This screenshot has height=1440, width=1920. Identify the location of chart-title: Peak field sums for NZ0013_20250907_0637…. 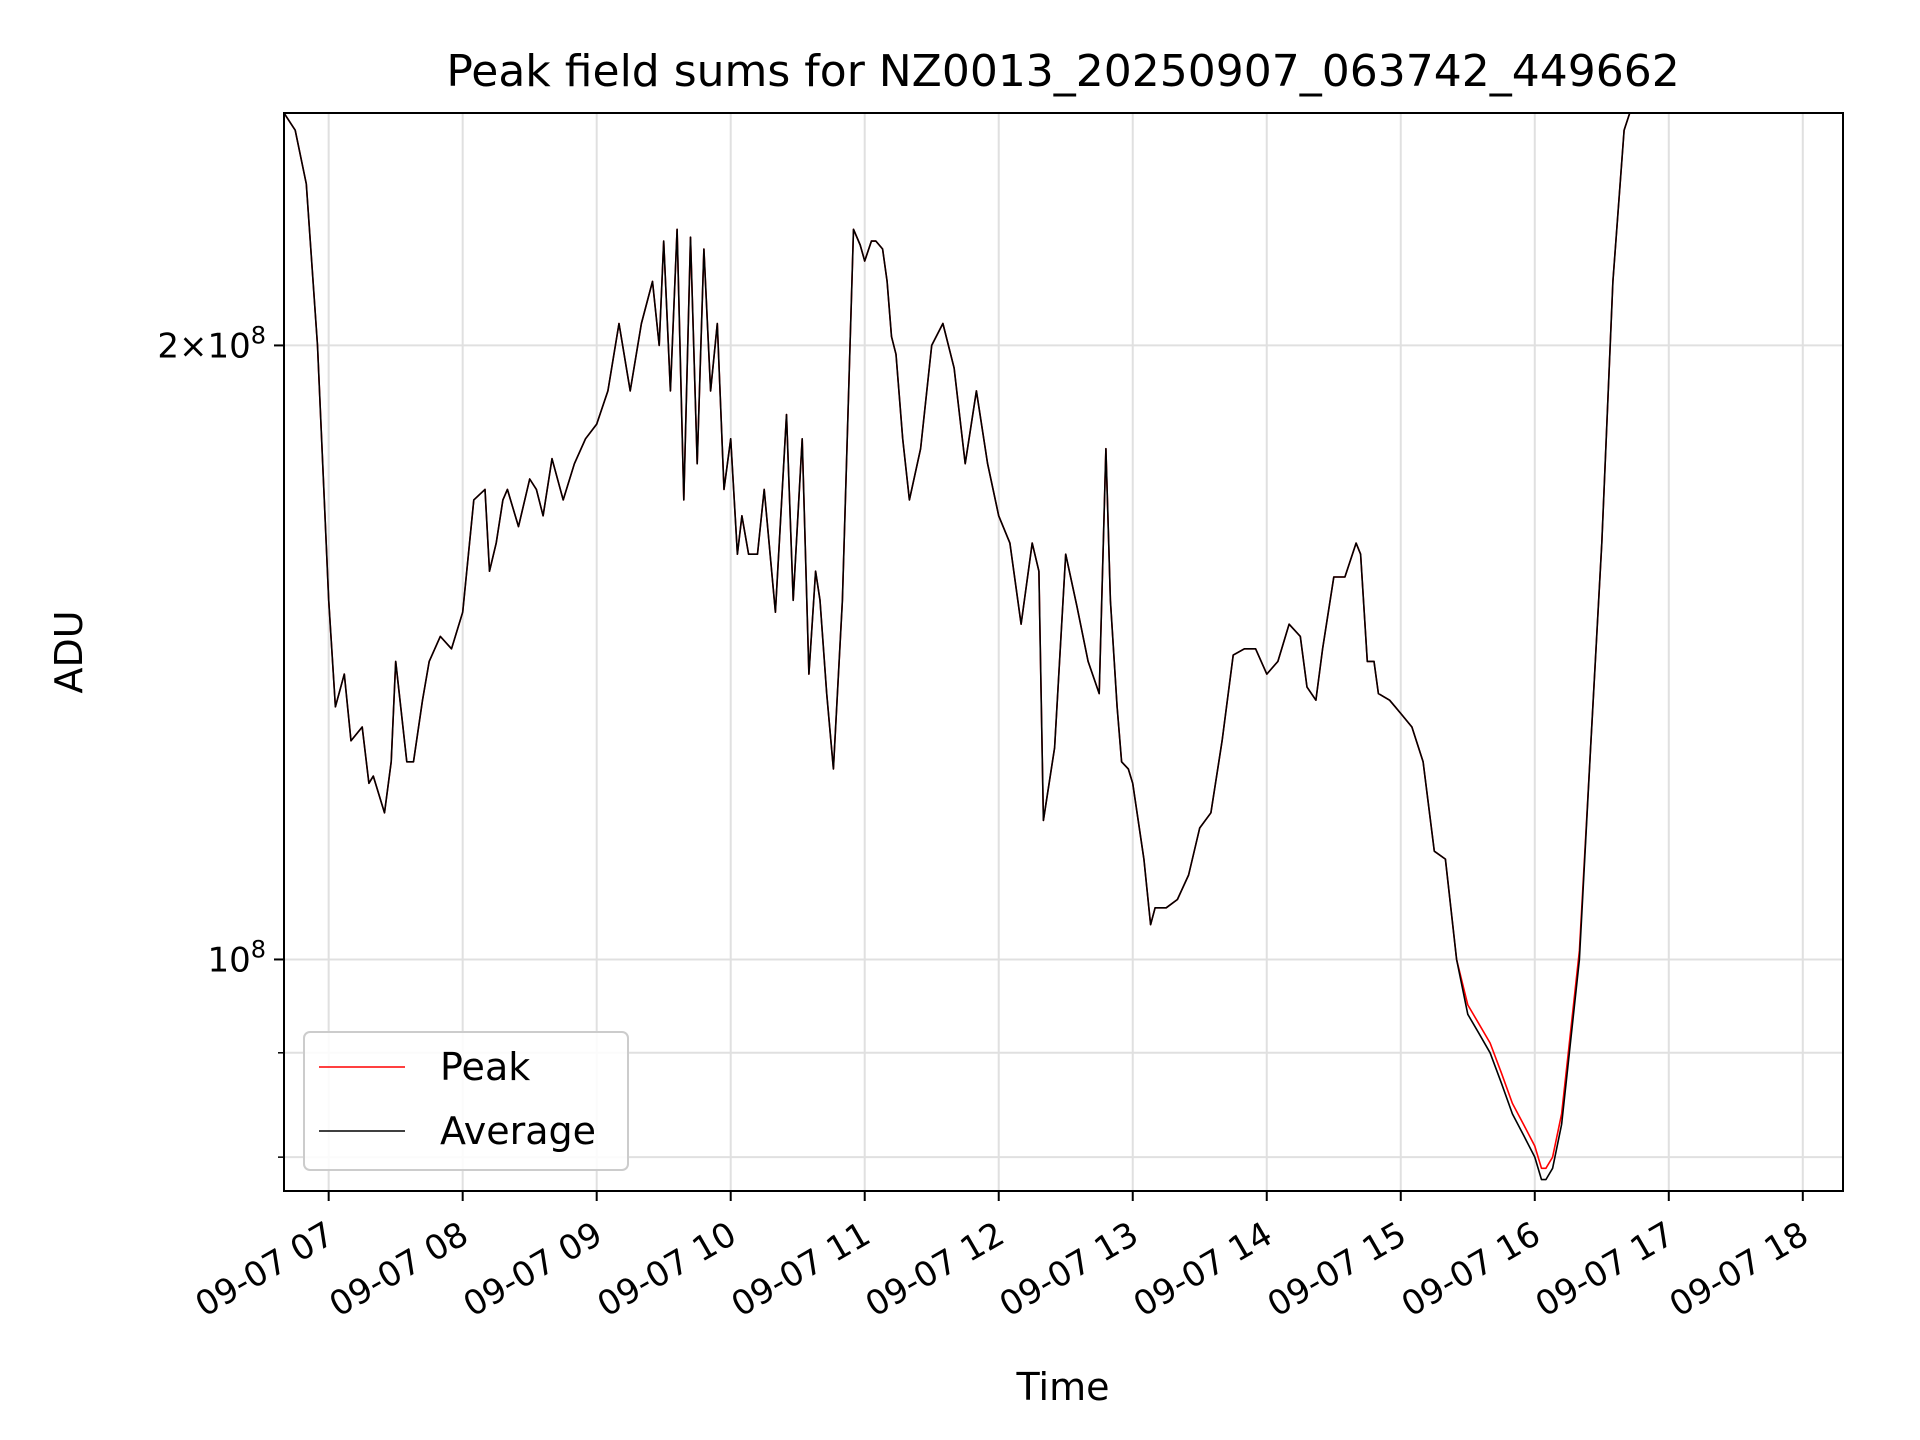
(1062, 71).